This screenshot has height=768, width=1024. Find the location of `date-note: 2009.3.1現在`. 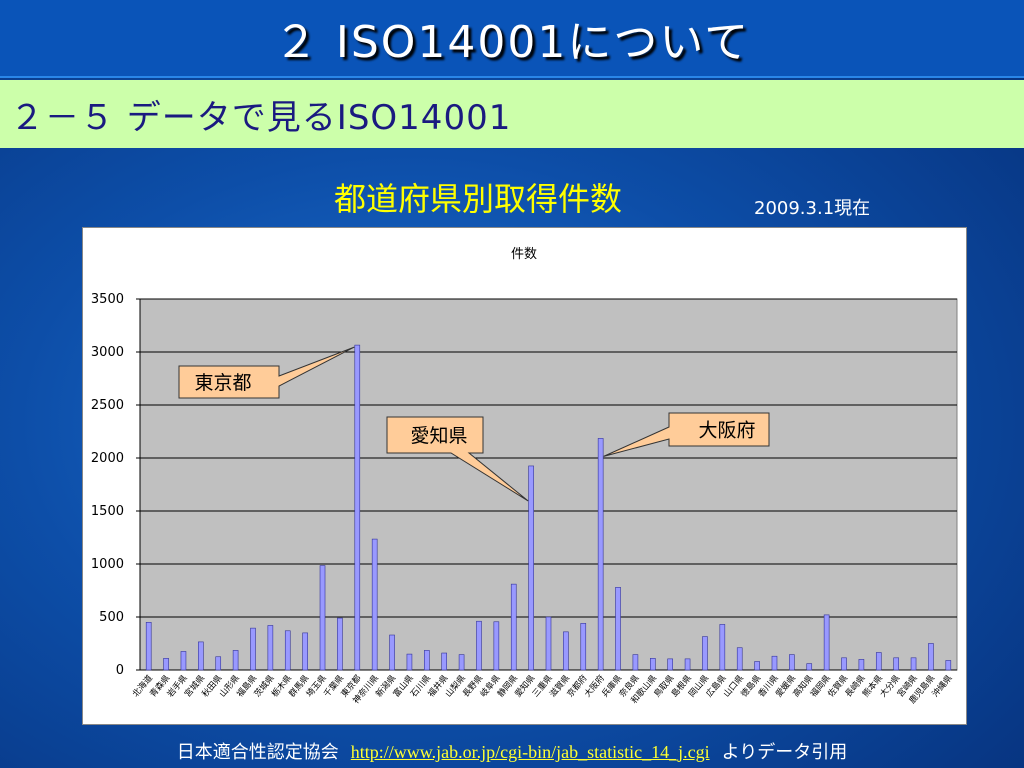

date-note: 2009.3.1現在 is located at coordinates (812, 208).